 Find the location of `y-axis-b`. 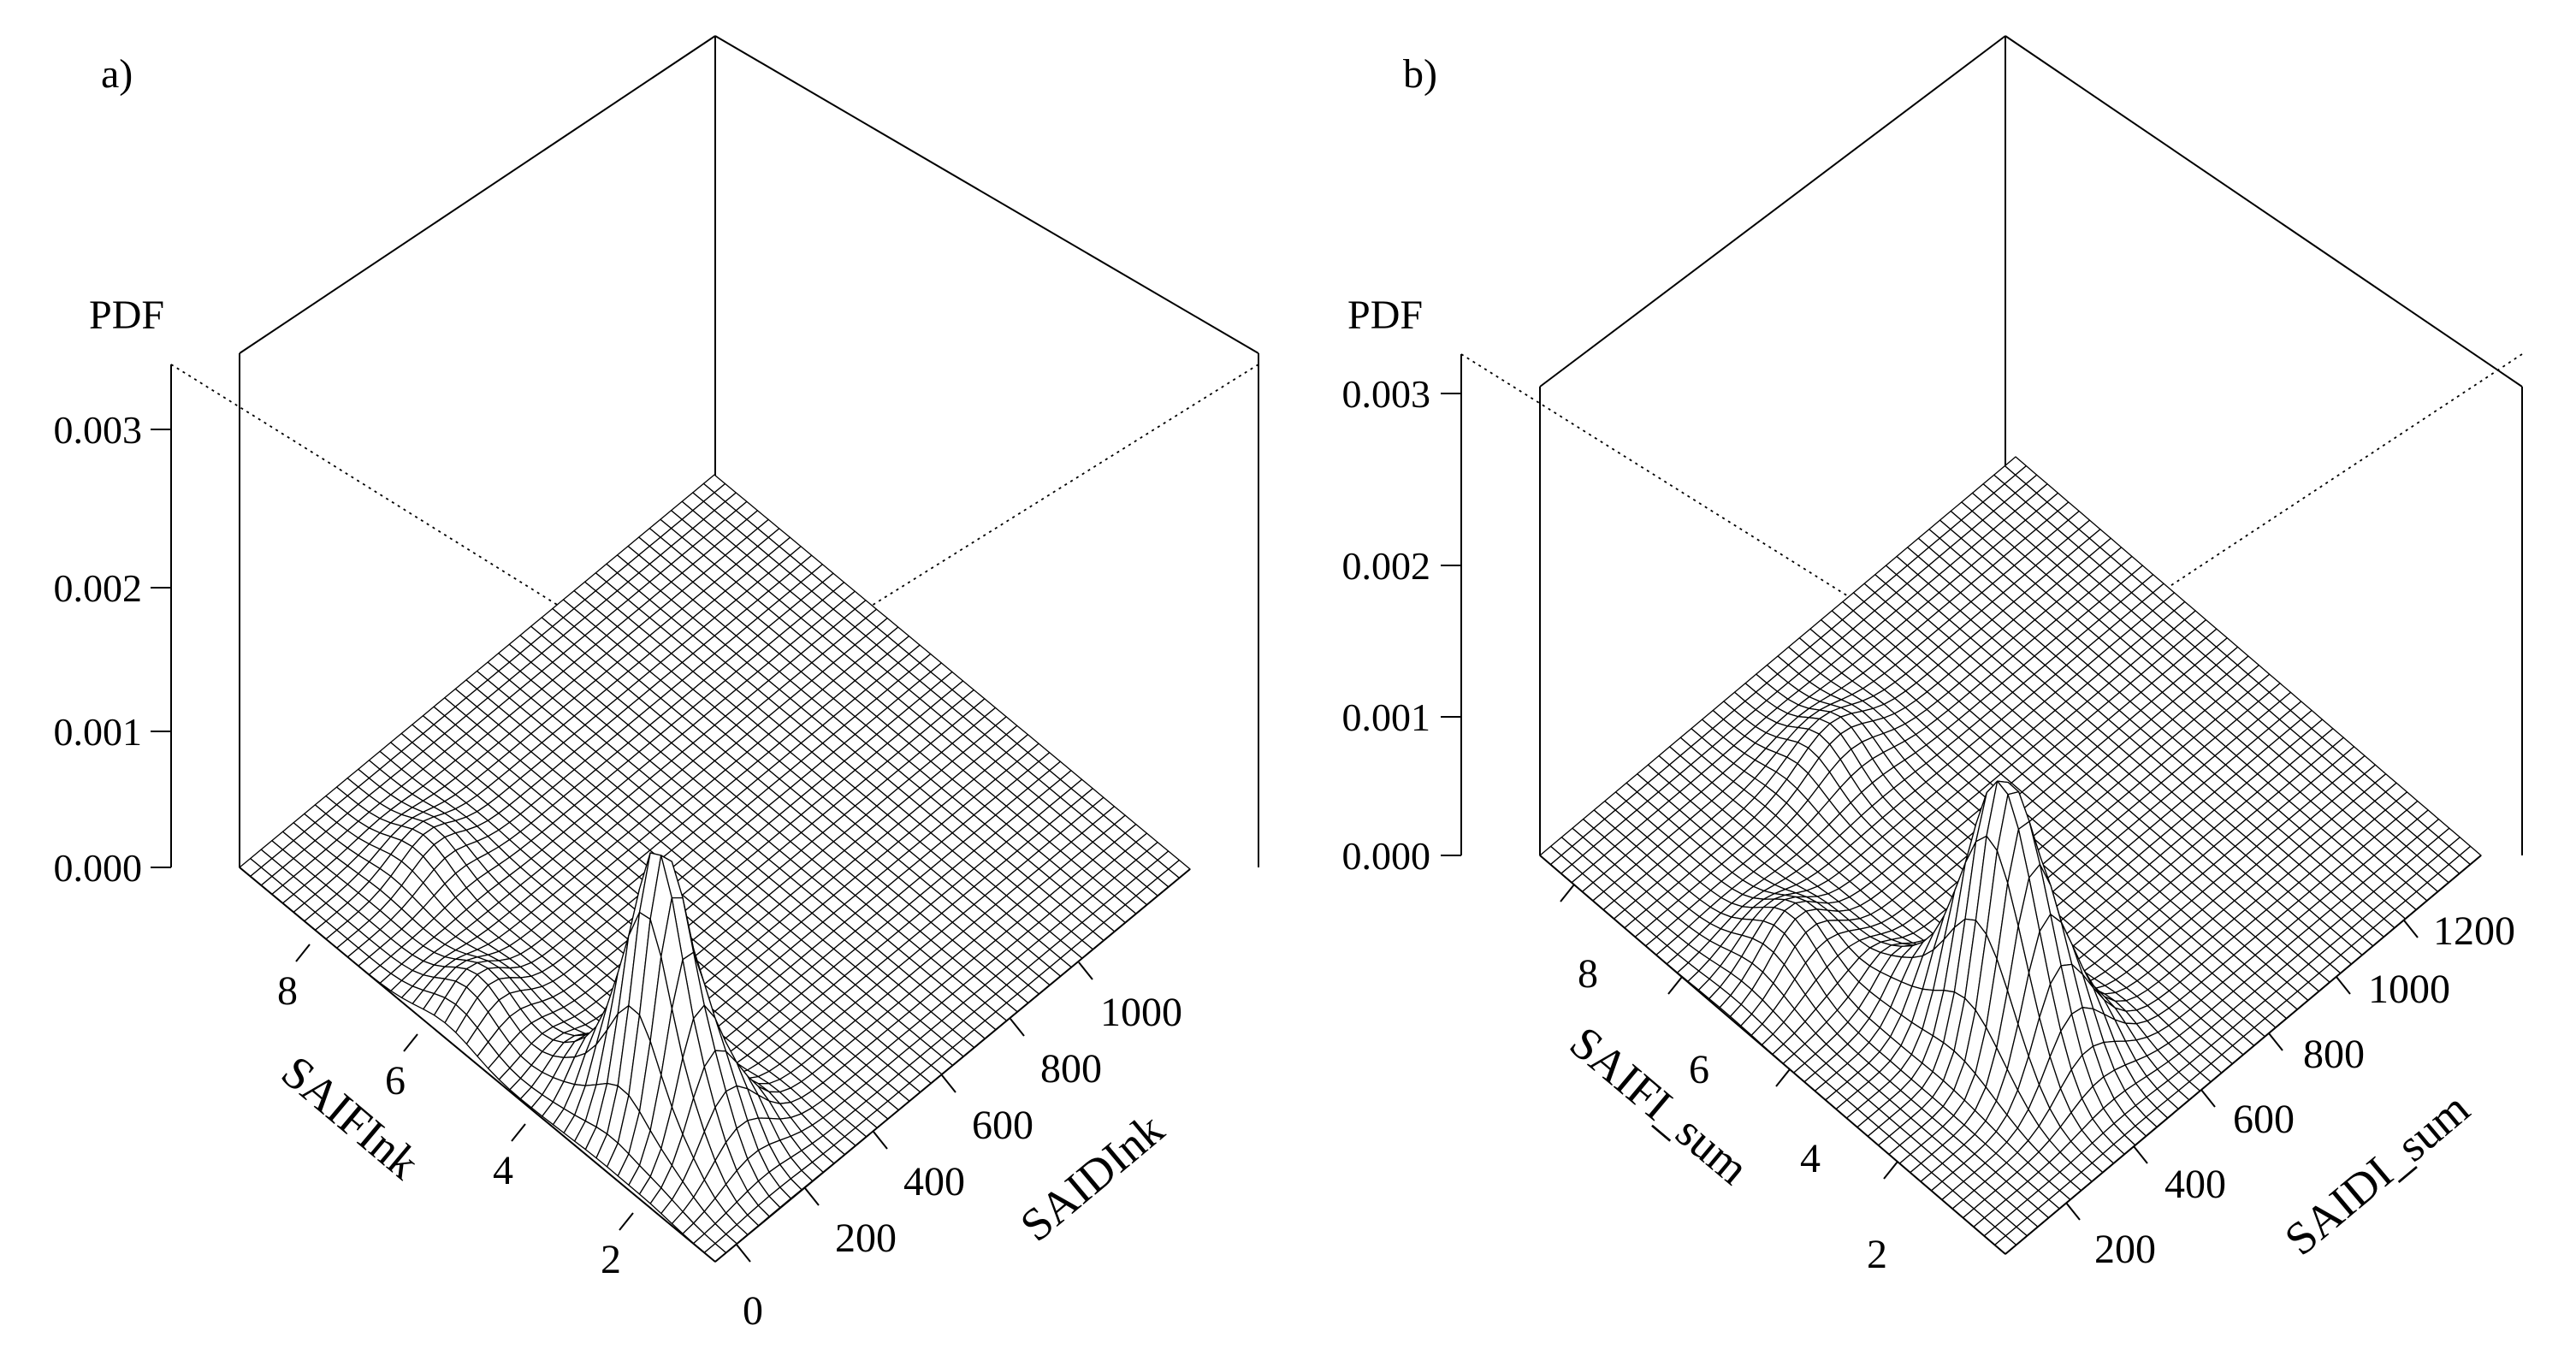

y-axis-b is located at coordinates (2243, 1055).